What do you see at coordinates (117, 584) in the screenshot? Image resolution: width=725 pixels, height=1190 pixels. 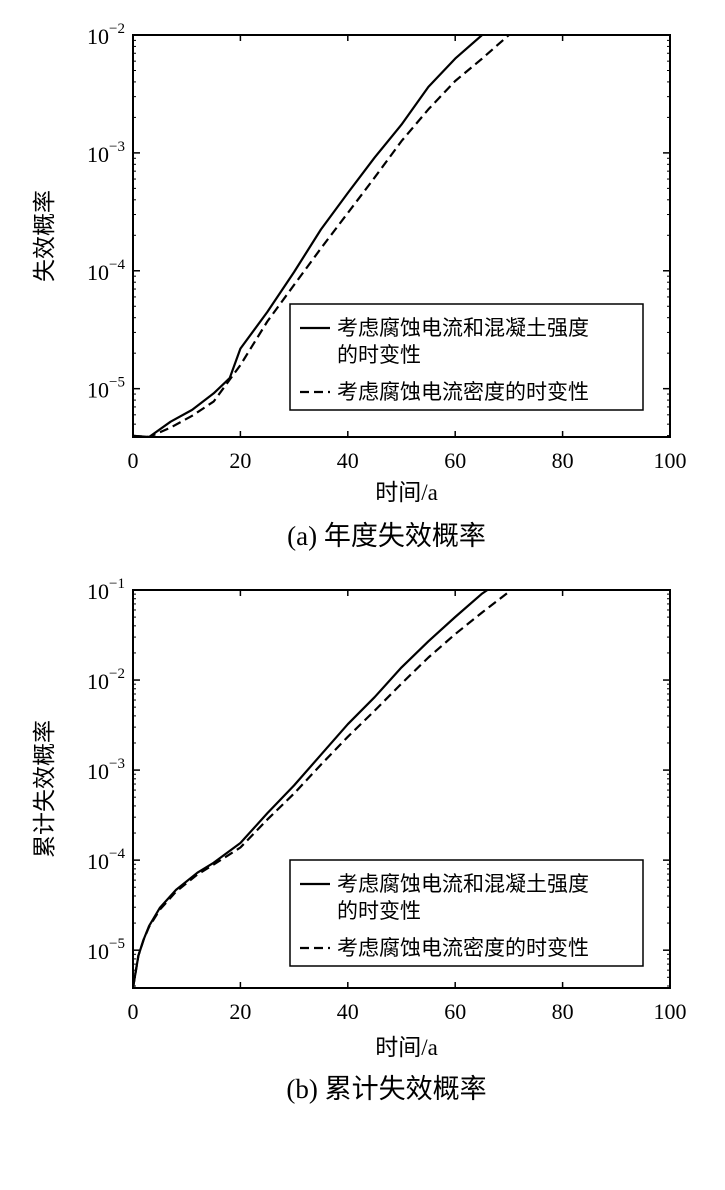 I see `y-tick-exponent: −1` at bounding box center [117, 584].